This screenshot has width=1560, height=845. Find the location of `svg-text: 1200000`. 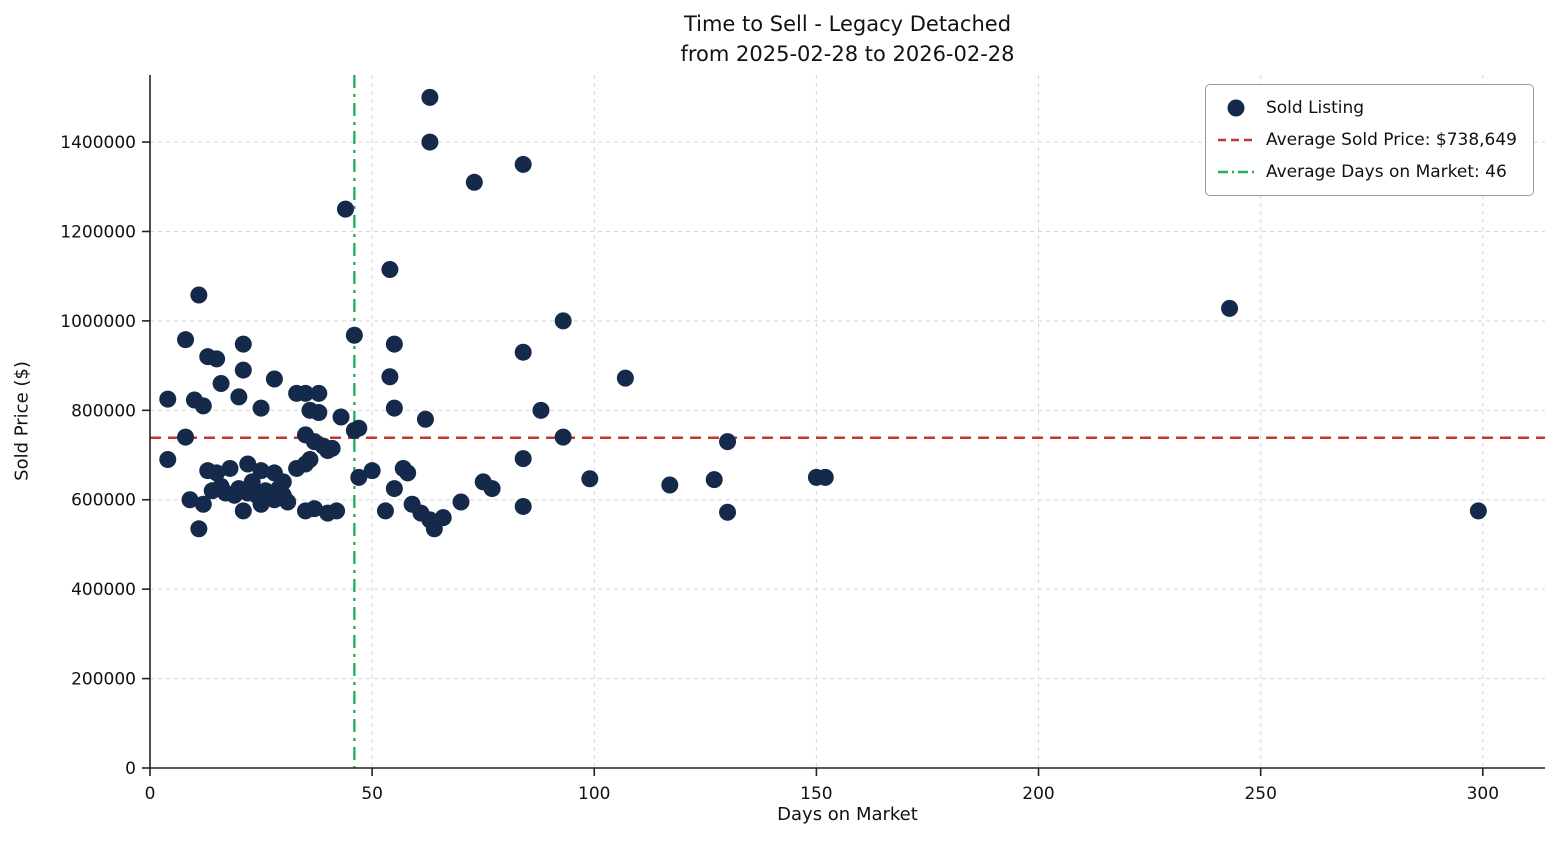

svg-text: 1200000 is located at coordinates (98, 232).